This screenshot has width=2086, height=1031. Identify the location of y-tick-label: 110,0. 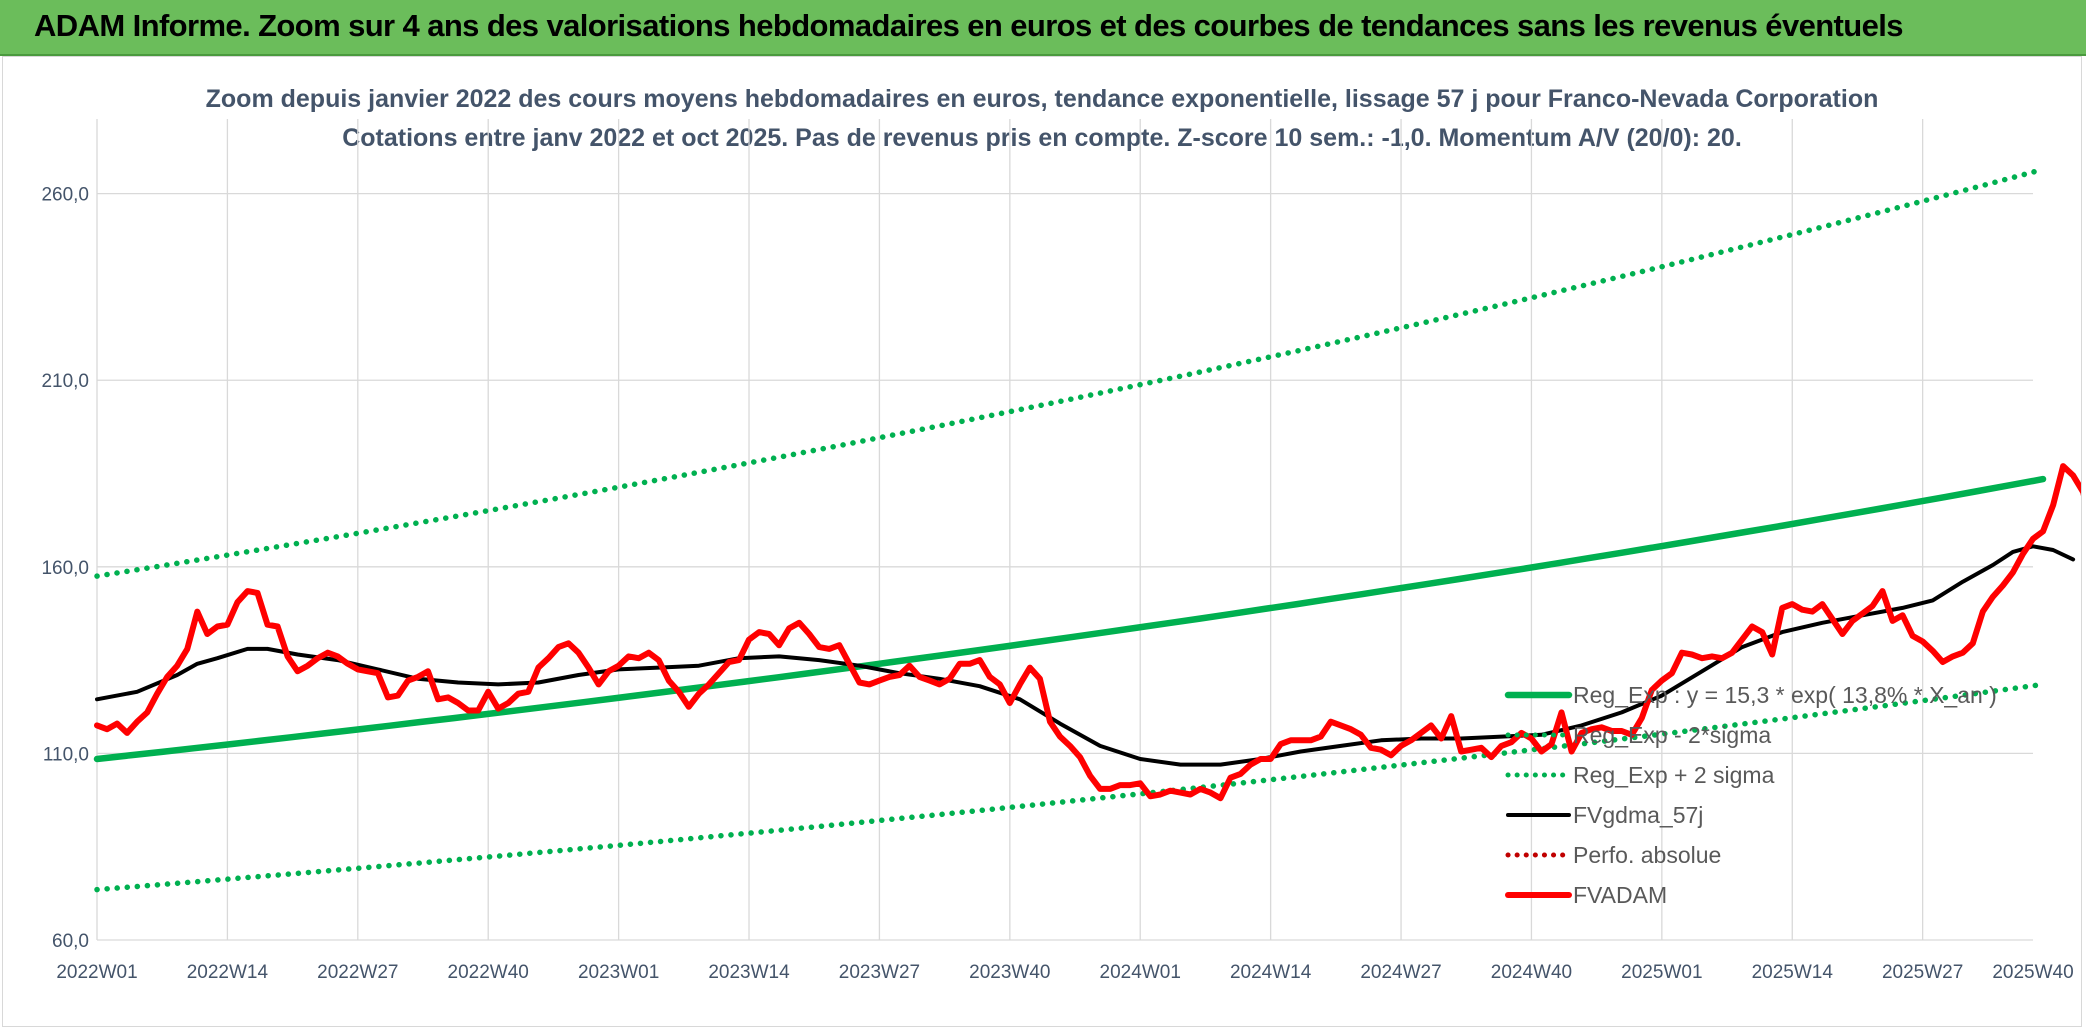
(66, 754).